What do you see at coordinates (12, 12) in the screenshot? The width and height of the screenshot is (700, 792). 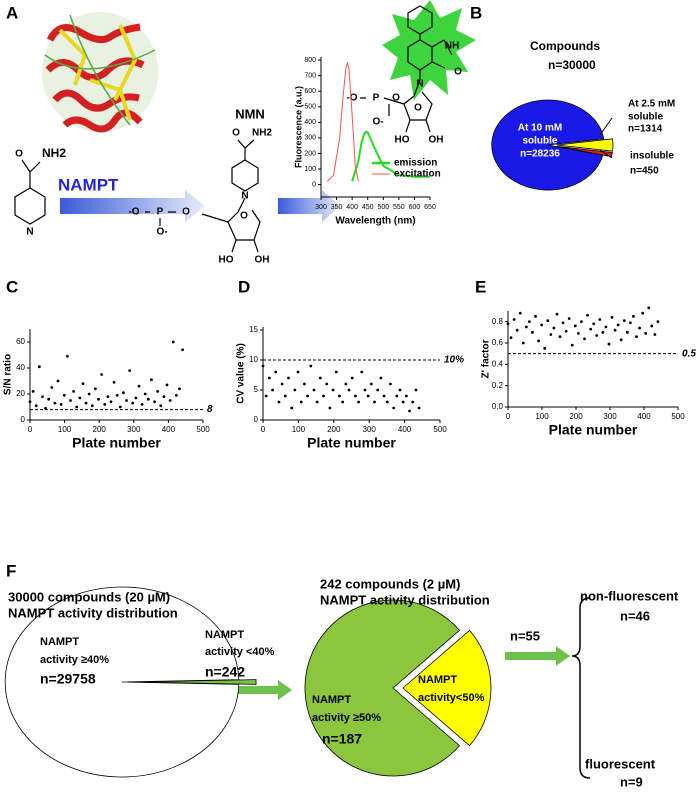 I see `panel-label: A` at bounding box center [12, 12].